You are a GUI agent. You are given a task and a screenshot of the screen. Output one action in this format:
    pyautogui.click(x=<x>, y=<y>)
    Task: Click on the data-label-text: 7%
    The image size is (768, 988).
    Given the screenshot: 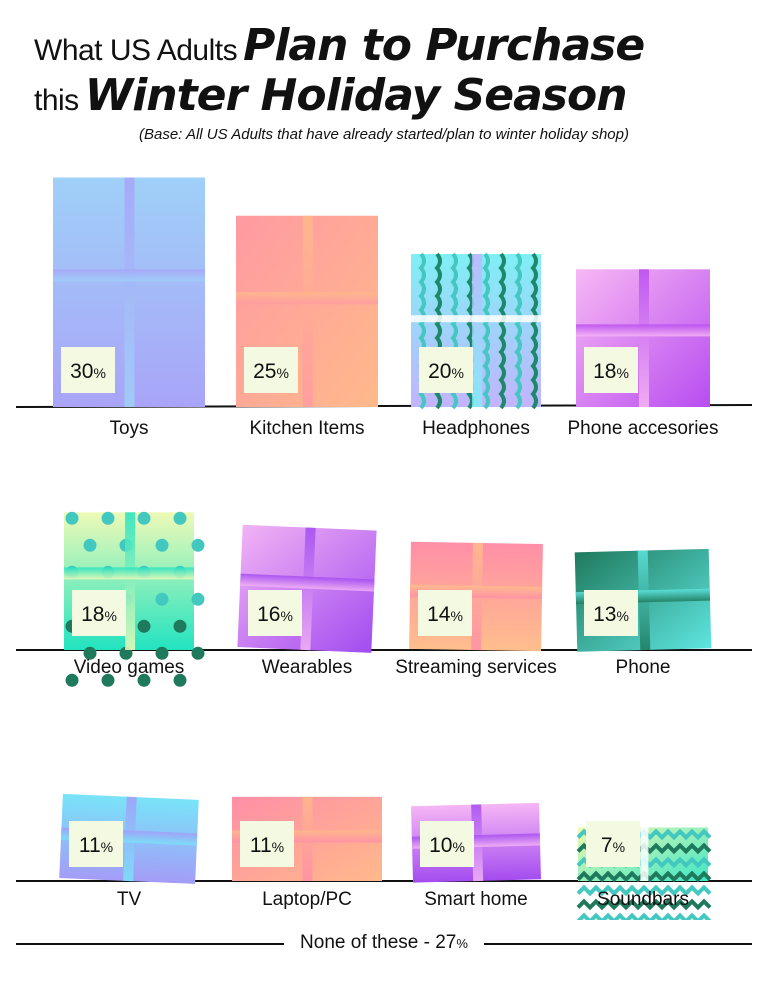 What is the action you would take?
    pyautogui.click(x=613, y=845)
    